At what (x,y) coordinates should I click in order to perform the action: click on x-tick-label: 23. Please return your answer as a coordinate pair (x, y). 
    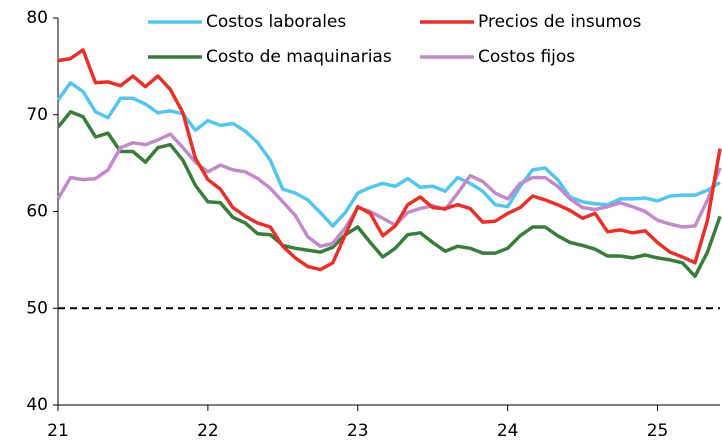
    Looking at the image, I should click on (358, 431).